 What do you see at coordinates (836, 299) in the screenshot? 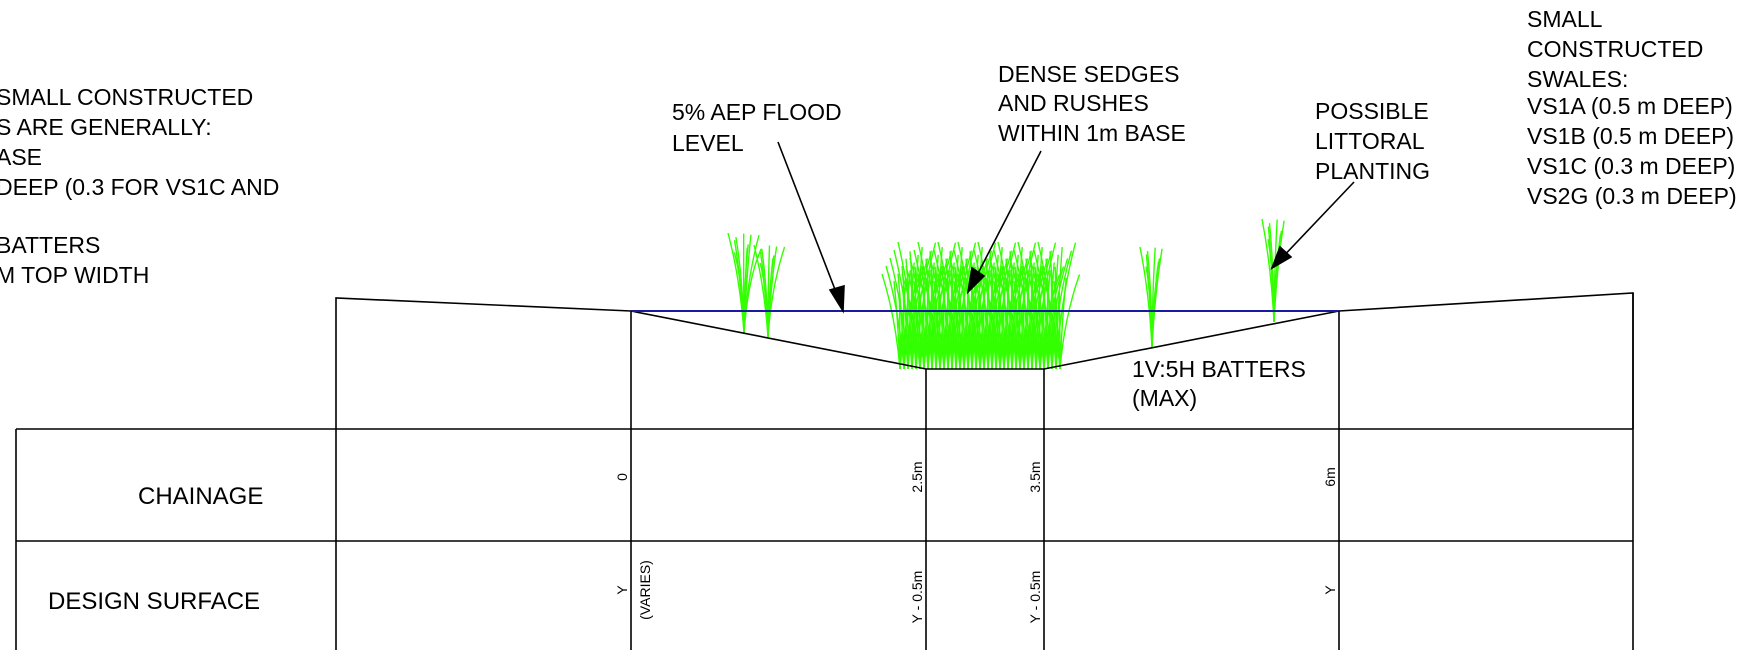
I see `flood-leader-arrowhead` at bounding box center [836, 299].